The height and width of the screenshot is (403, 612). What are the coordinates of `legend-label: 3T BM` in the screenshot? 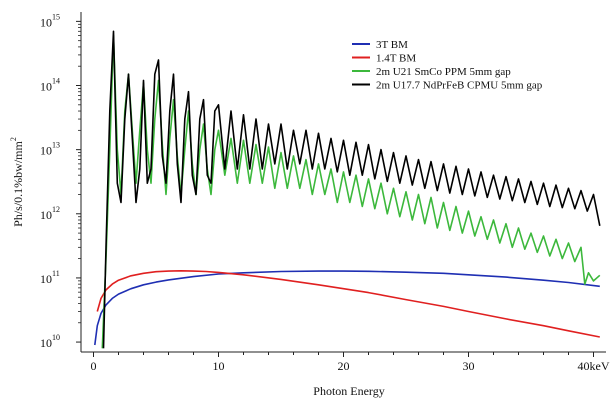 It's located at (392, 45).